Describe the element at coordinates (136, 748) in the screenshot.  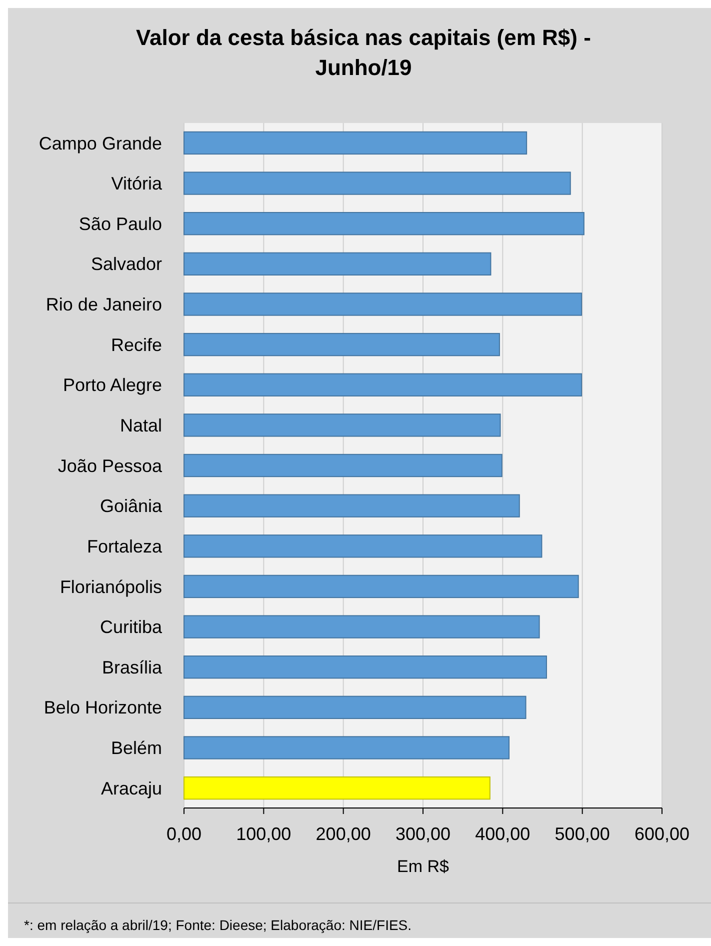
I see `y-tick-label: Belém` at that location.